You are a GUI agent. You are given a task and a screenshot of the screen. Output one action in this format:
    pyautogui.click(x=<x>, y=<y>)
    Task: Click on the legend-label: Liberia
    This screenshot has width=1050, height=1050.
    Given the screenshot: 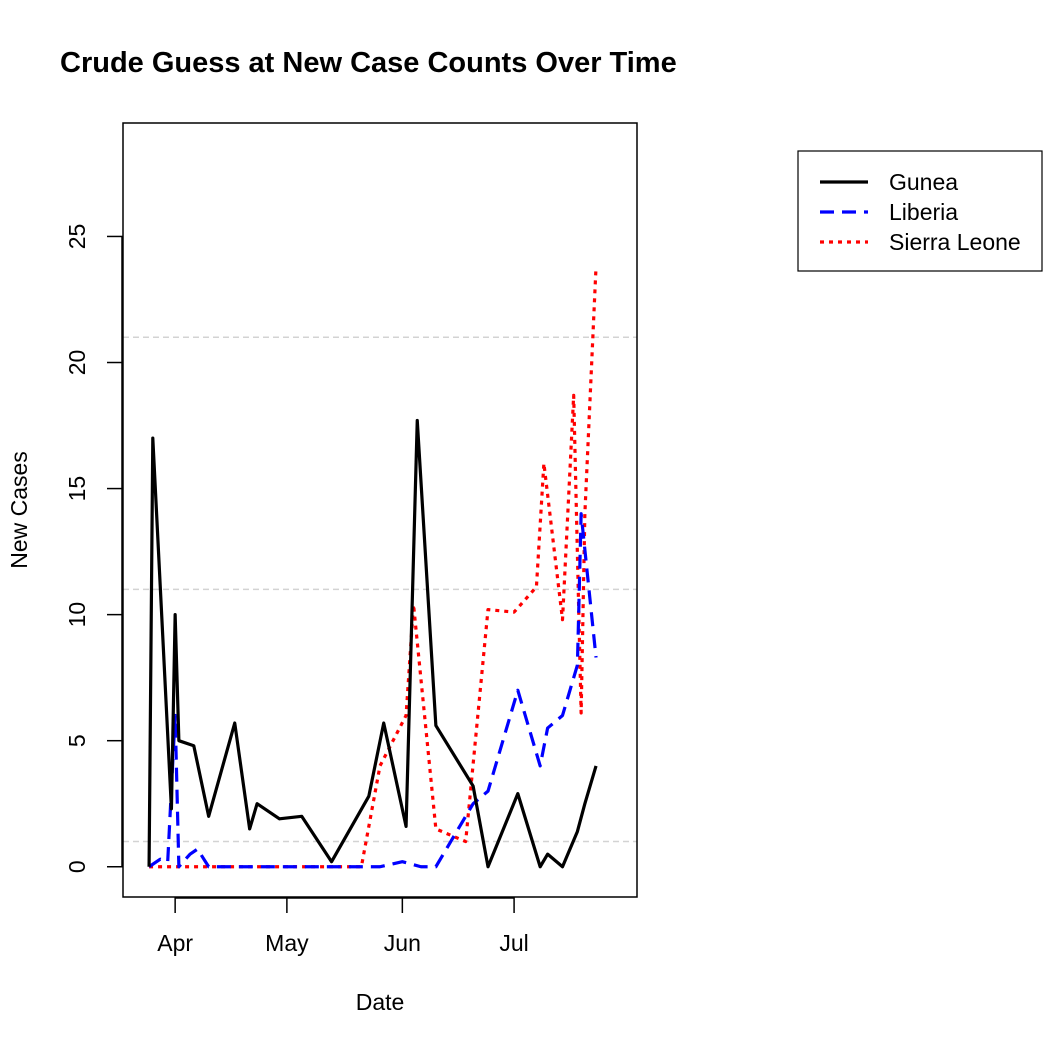 What is the action you would take?
    pyautogui.click(x=923, y=212)
    